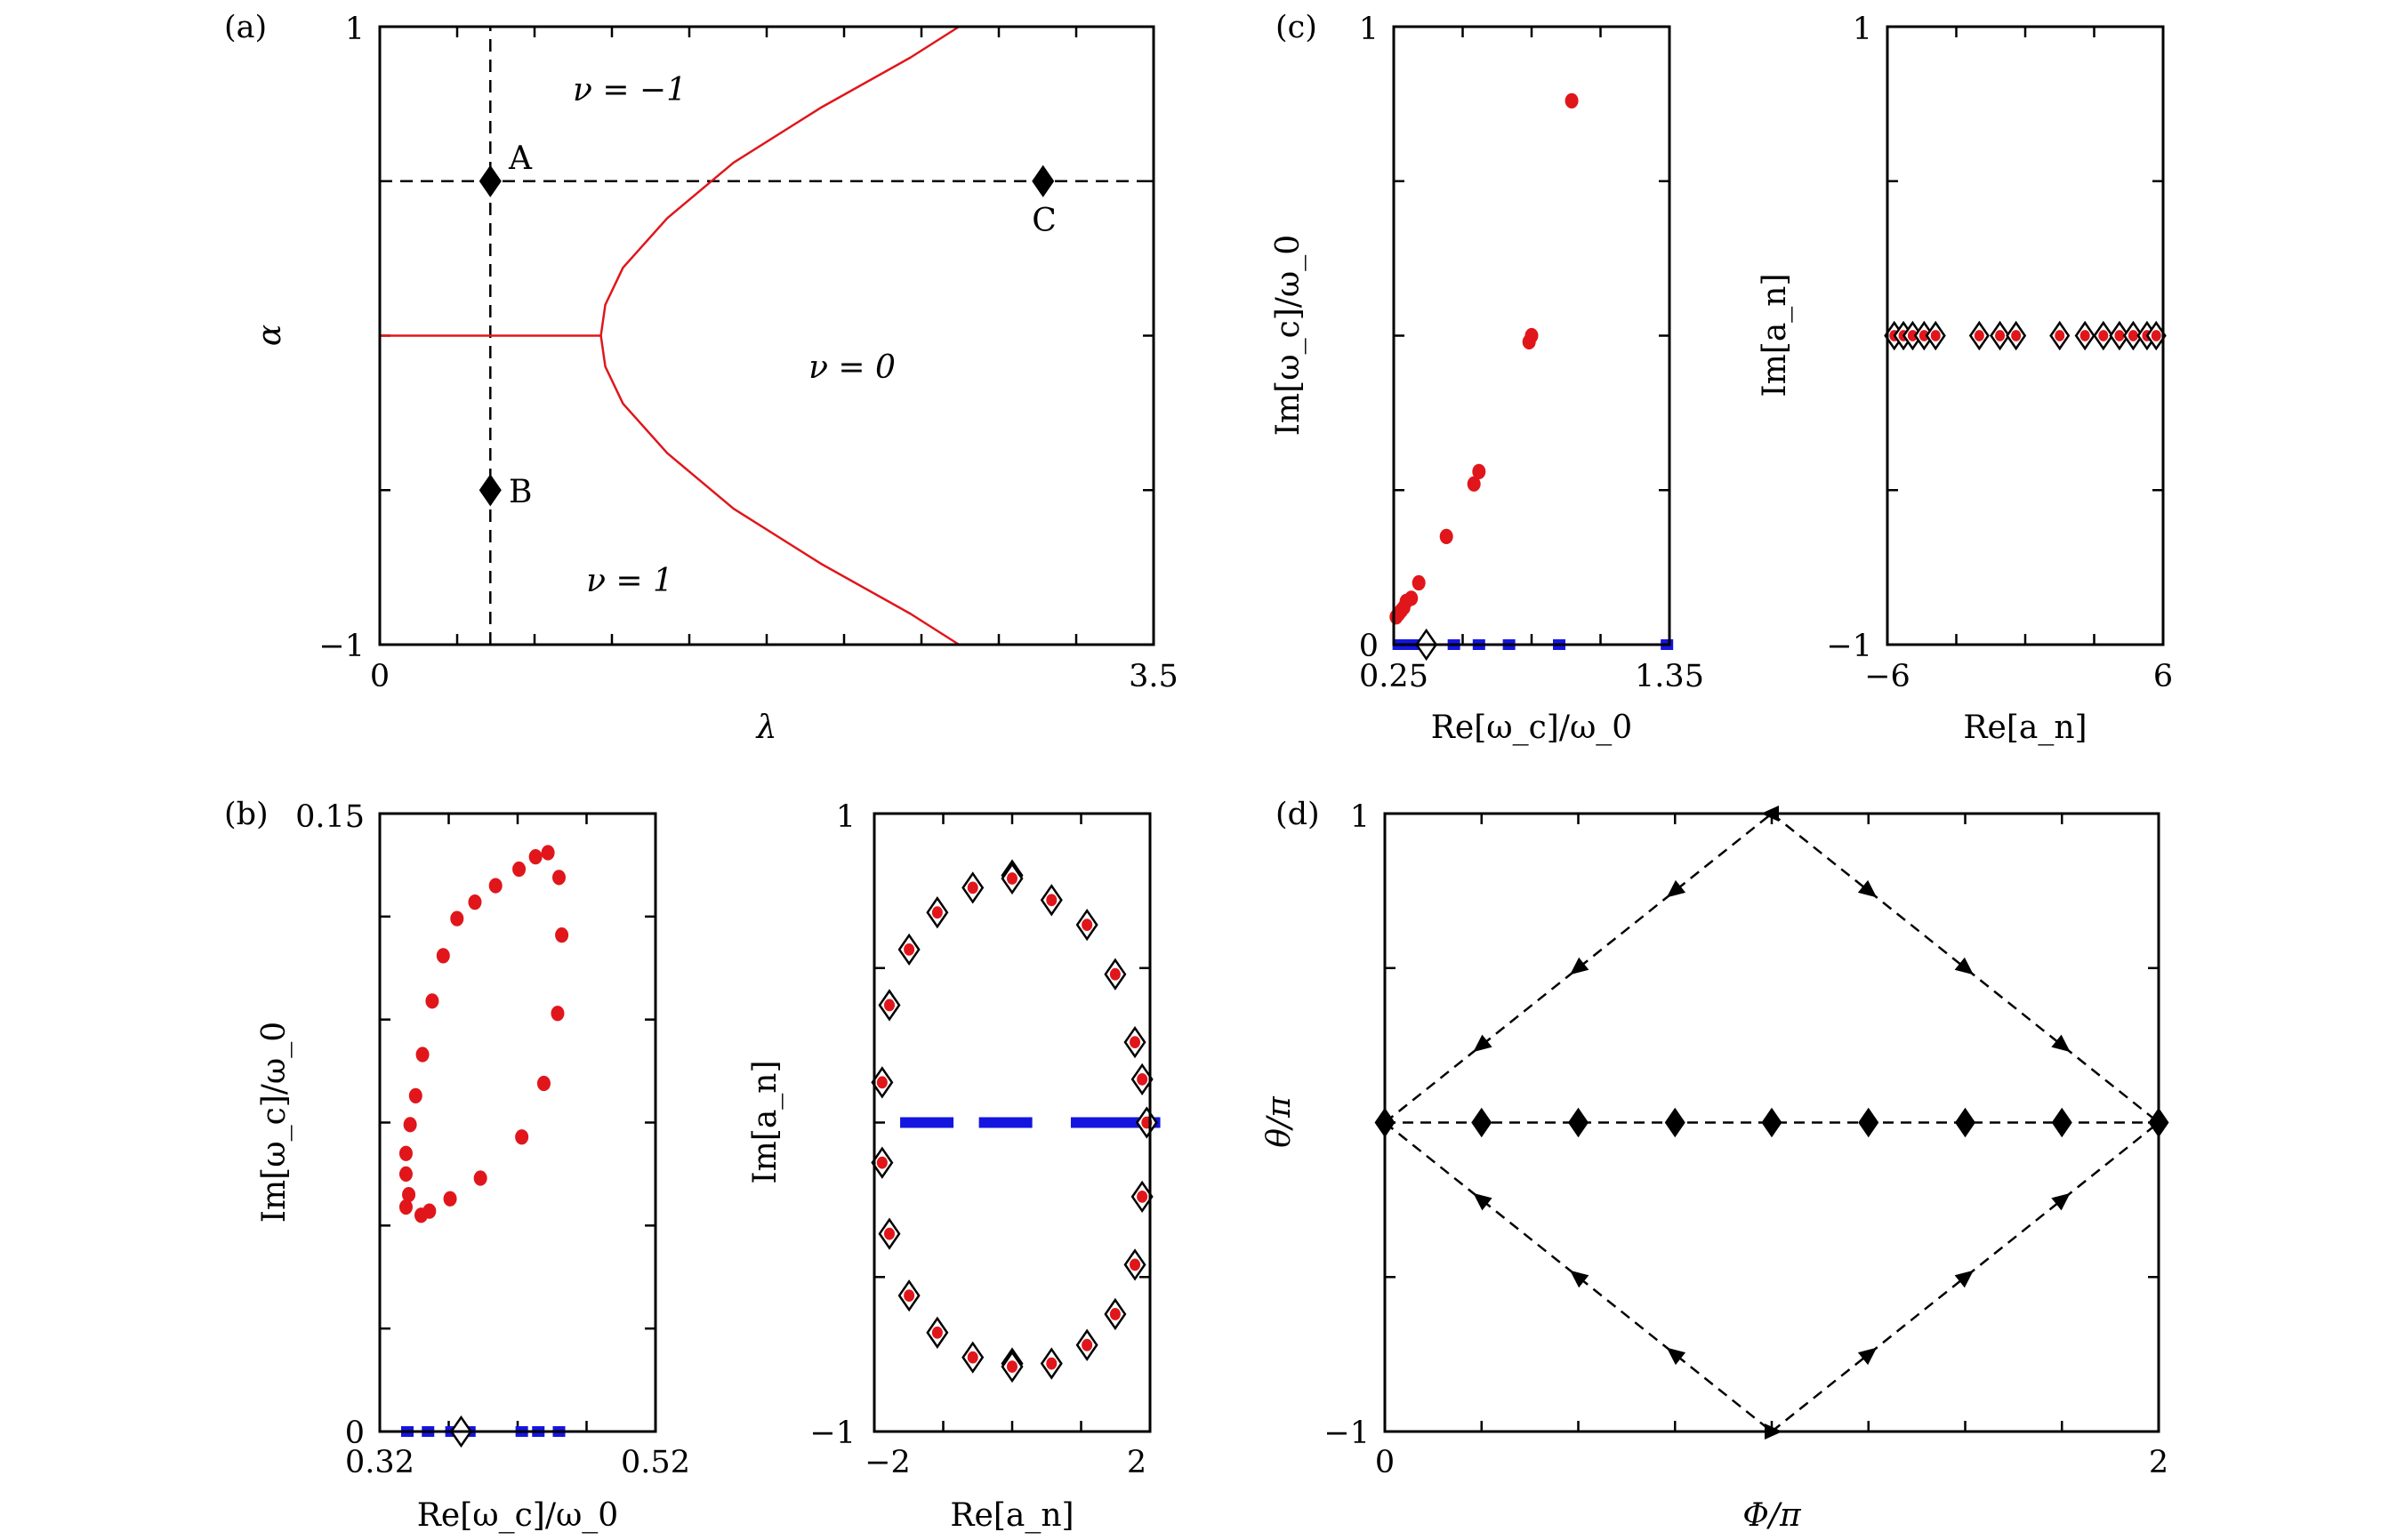 Image resolution: width=2381 pixels, height=1540 pixels. I want to click on d-lower-left-line, so click(1578, 1276).